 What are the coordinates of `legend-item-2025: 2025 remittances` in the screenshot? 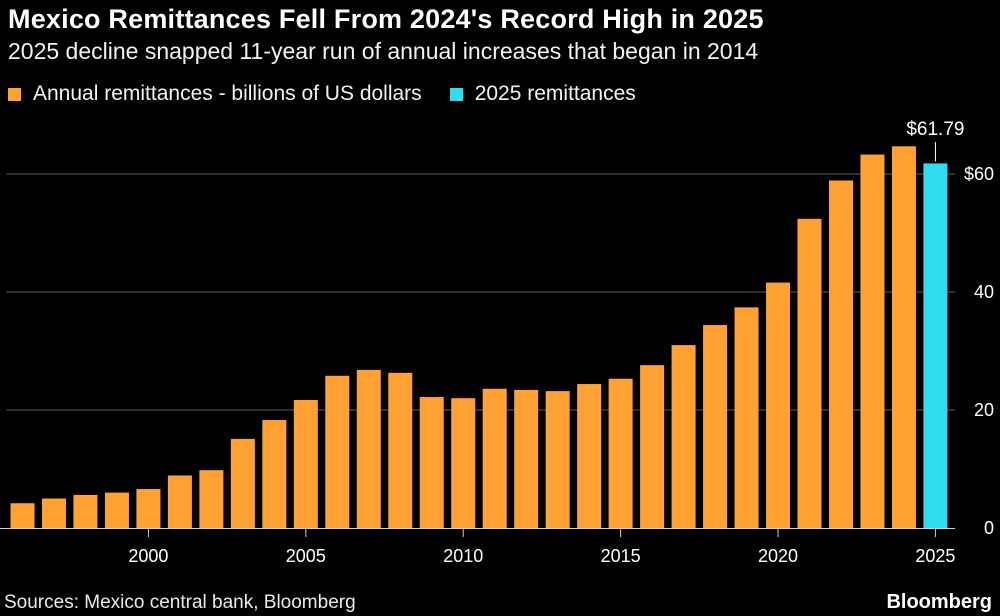 It's located at (542, 94).